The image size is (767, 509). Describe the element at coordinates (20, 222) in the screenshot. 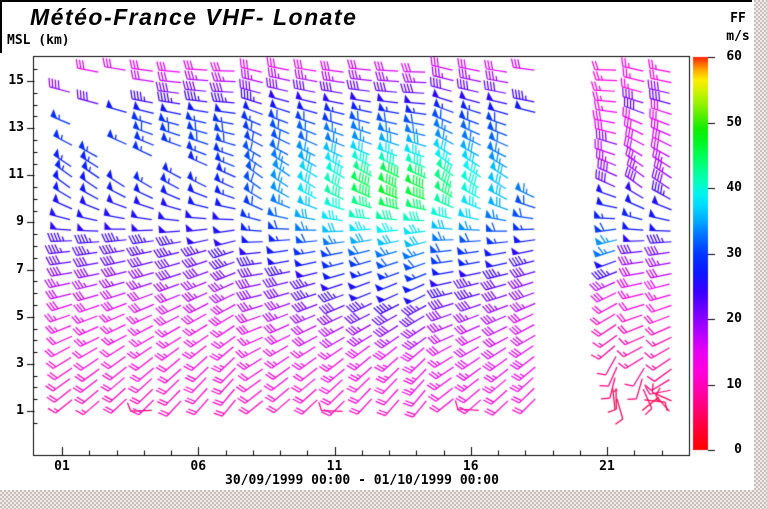

I see `y-tick-label: 9` at that location.